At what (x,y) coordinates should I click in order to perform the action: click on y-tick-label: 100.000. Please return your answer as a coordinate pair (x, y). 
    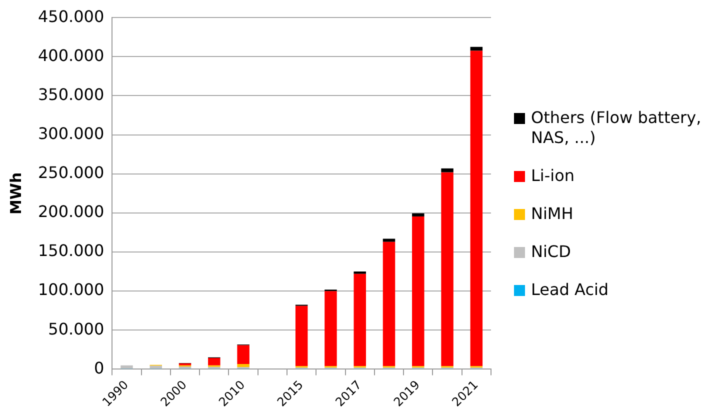
    Looking at the image, I should click on (71, 290).